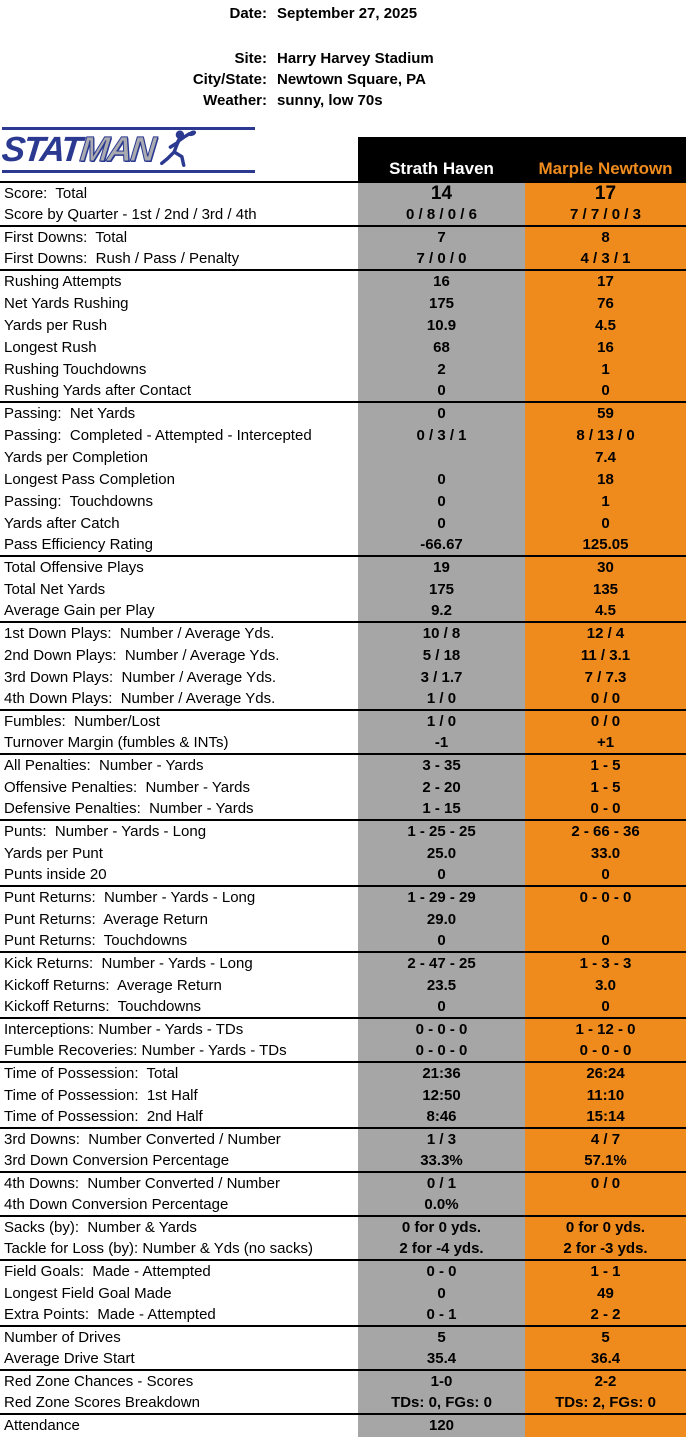  I want to click on stat-row: Longest Pass Completion 0 18, so click(343, 480).